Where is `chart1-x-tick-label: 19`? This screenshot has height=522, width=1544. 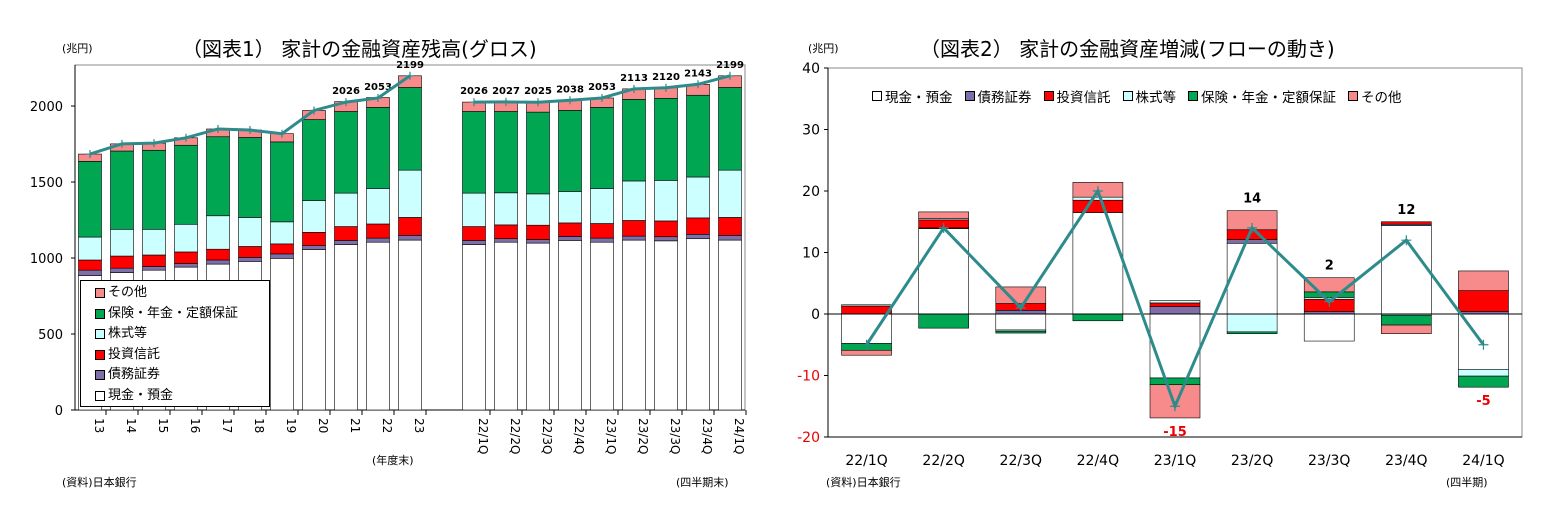
chart1-x-tick-label: 19 is located at coordinates (291, 425).